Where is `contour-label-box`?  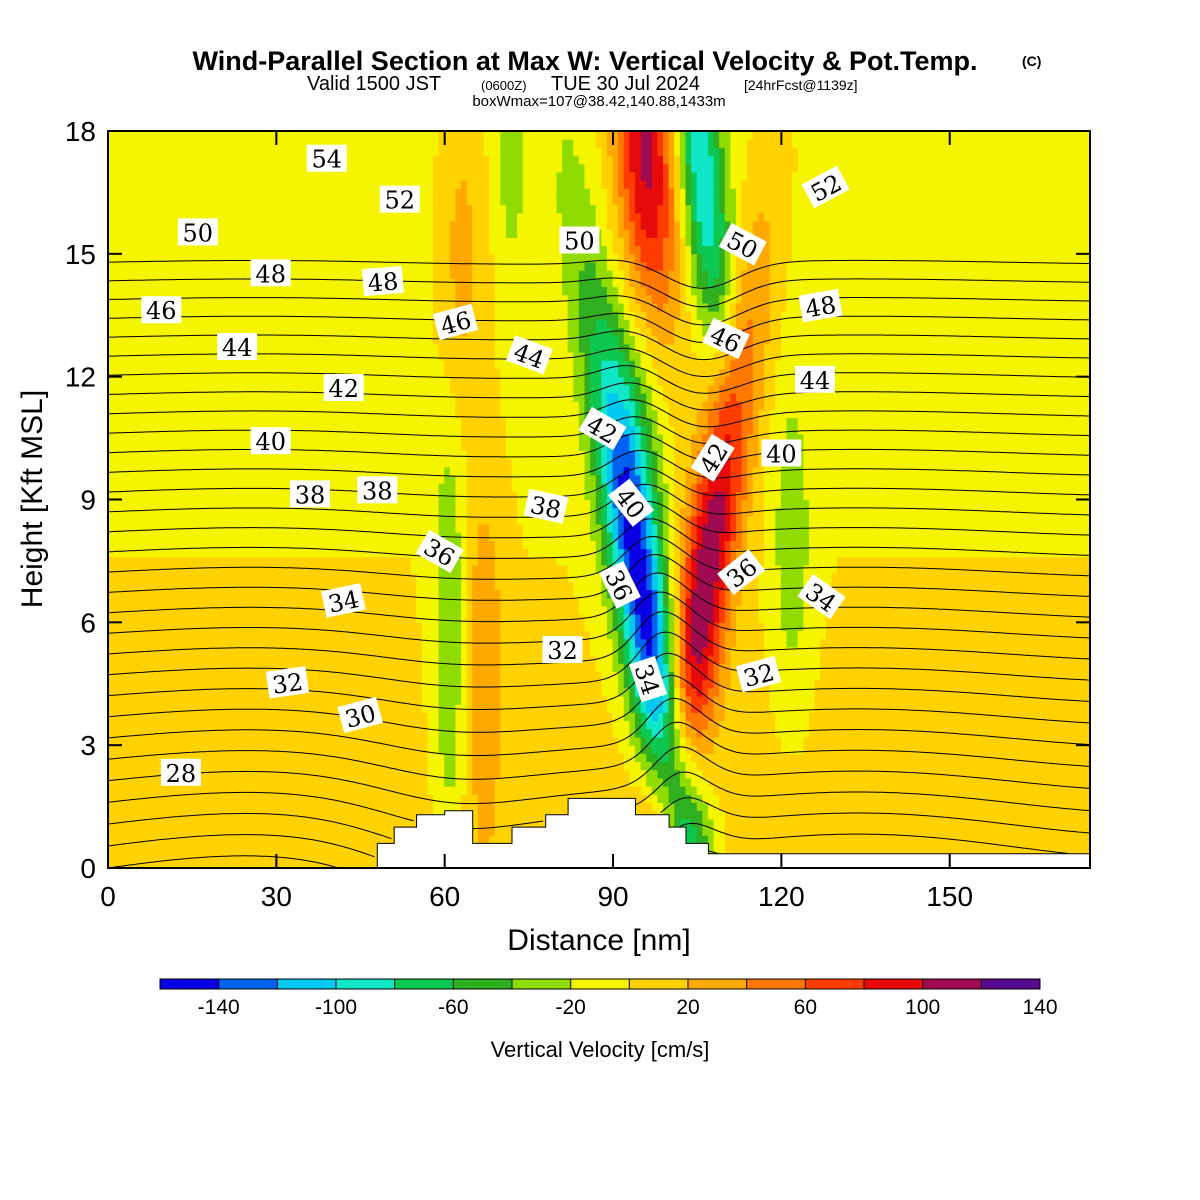
contour-label-box is located at coordinates (602, 428).